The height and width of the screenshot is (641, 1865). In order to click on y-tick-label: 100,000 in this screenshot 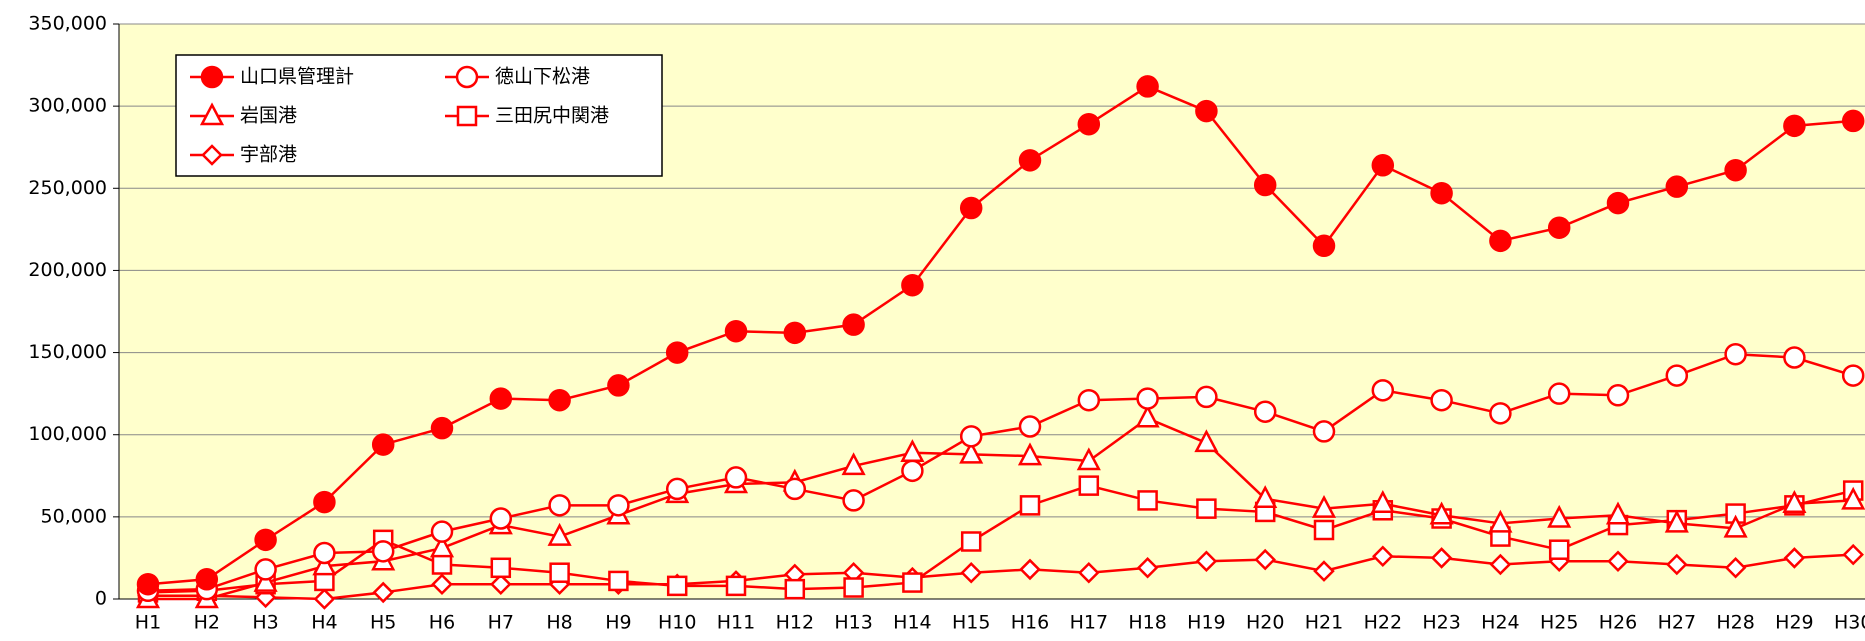, I will do `click(67, 434)`.